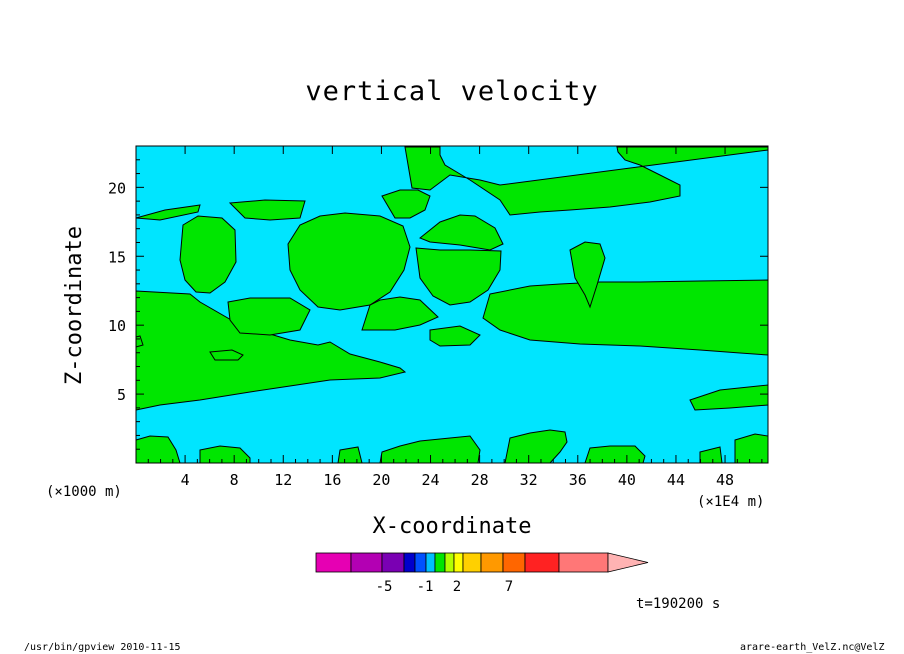 The width and height of the screenshot is (904, 654). I want to click on colorbar-label-2: -1, so click(425, 587).